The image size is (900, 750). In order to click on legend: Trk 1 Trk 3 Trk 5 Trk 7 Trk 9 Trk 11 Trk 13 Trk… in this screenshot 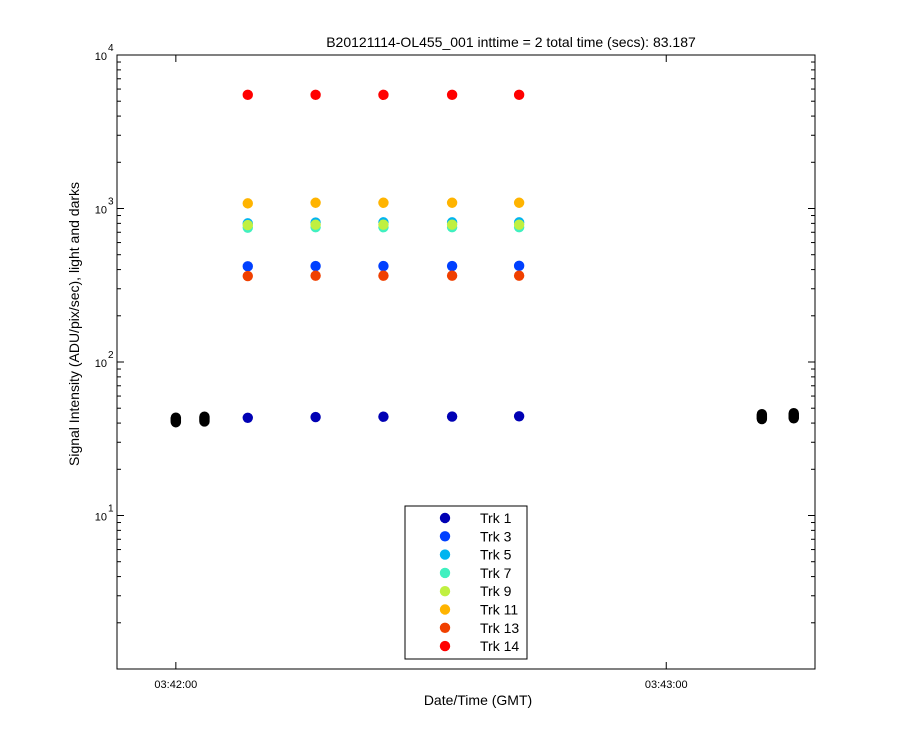, I will do `click(466, 582)`.